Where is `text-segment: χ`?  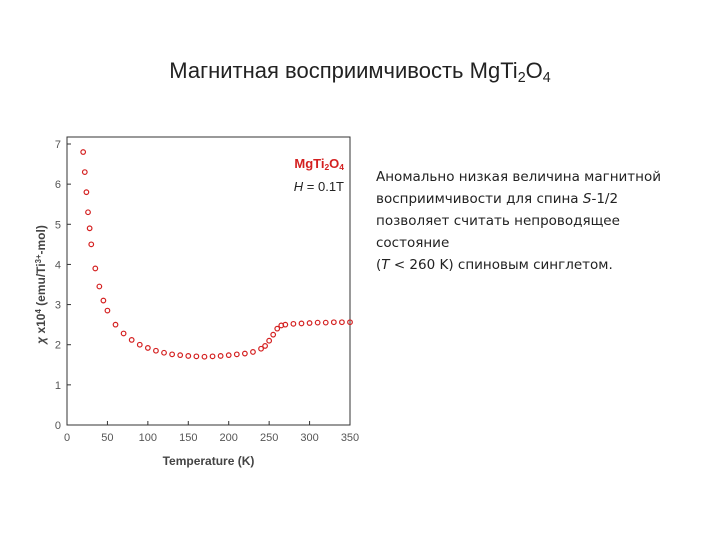
text-segment: χ is located at coordinates (41, 341).